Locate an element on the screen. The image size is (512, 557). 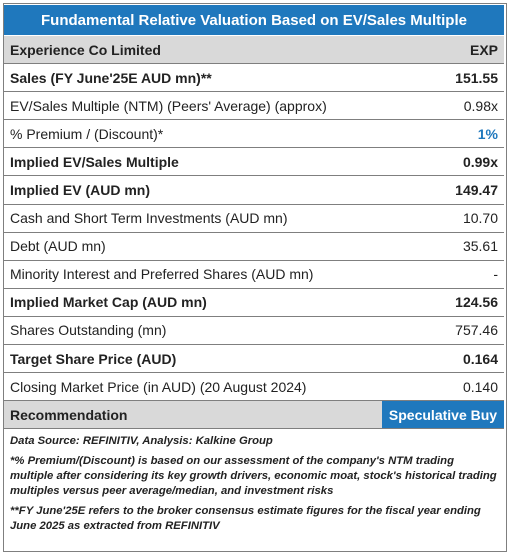
row-value: 149.47 is located at coordinates (476, 190).